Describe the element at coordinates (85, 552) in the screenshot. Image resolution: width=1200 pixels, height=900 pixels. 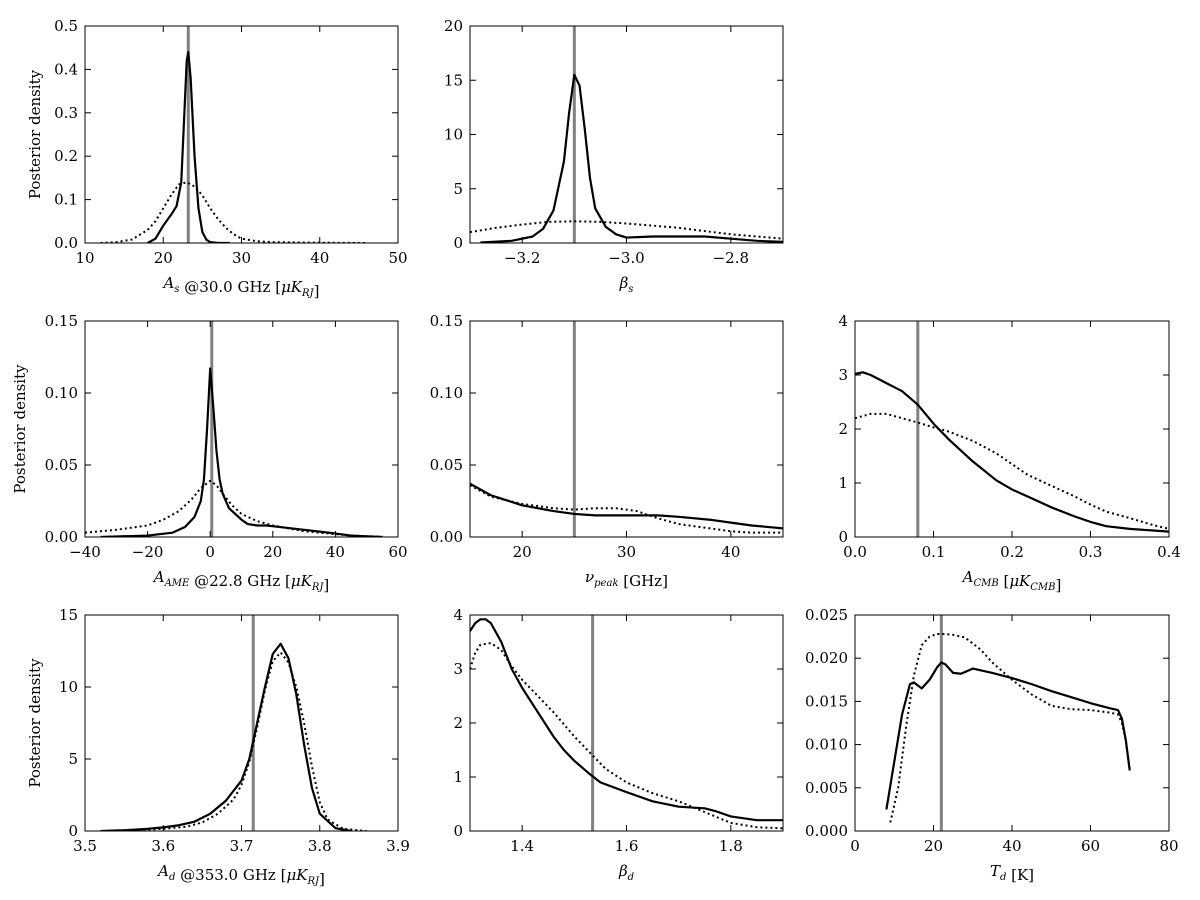
I see `x-tick-label: −40` at that location.